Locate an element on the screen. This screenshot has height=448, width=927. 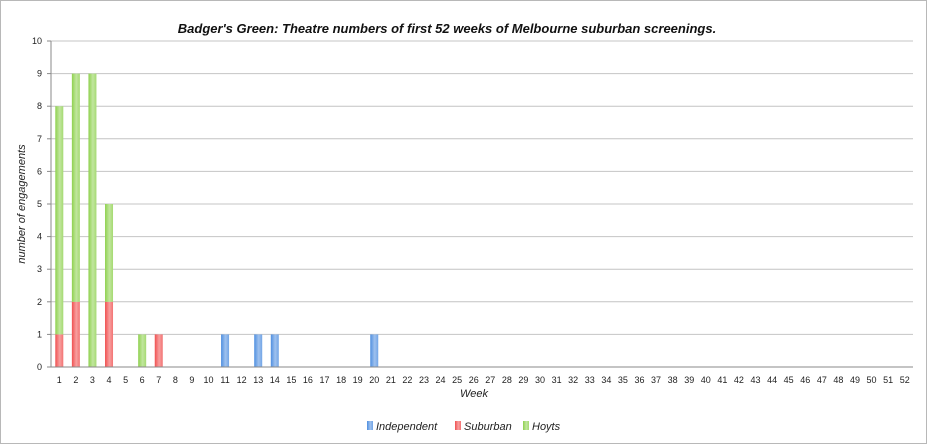
x-tick-label: 10 is located at coordinates (208, 380).